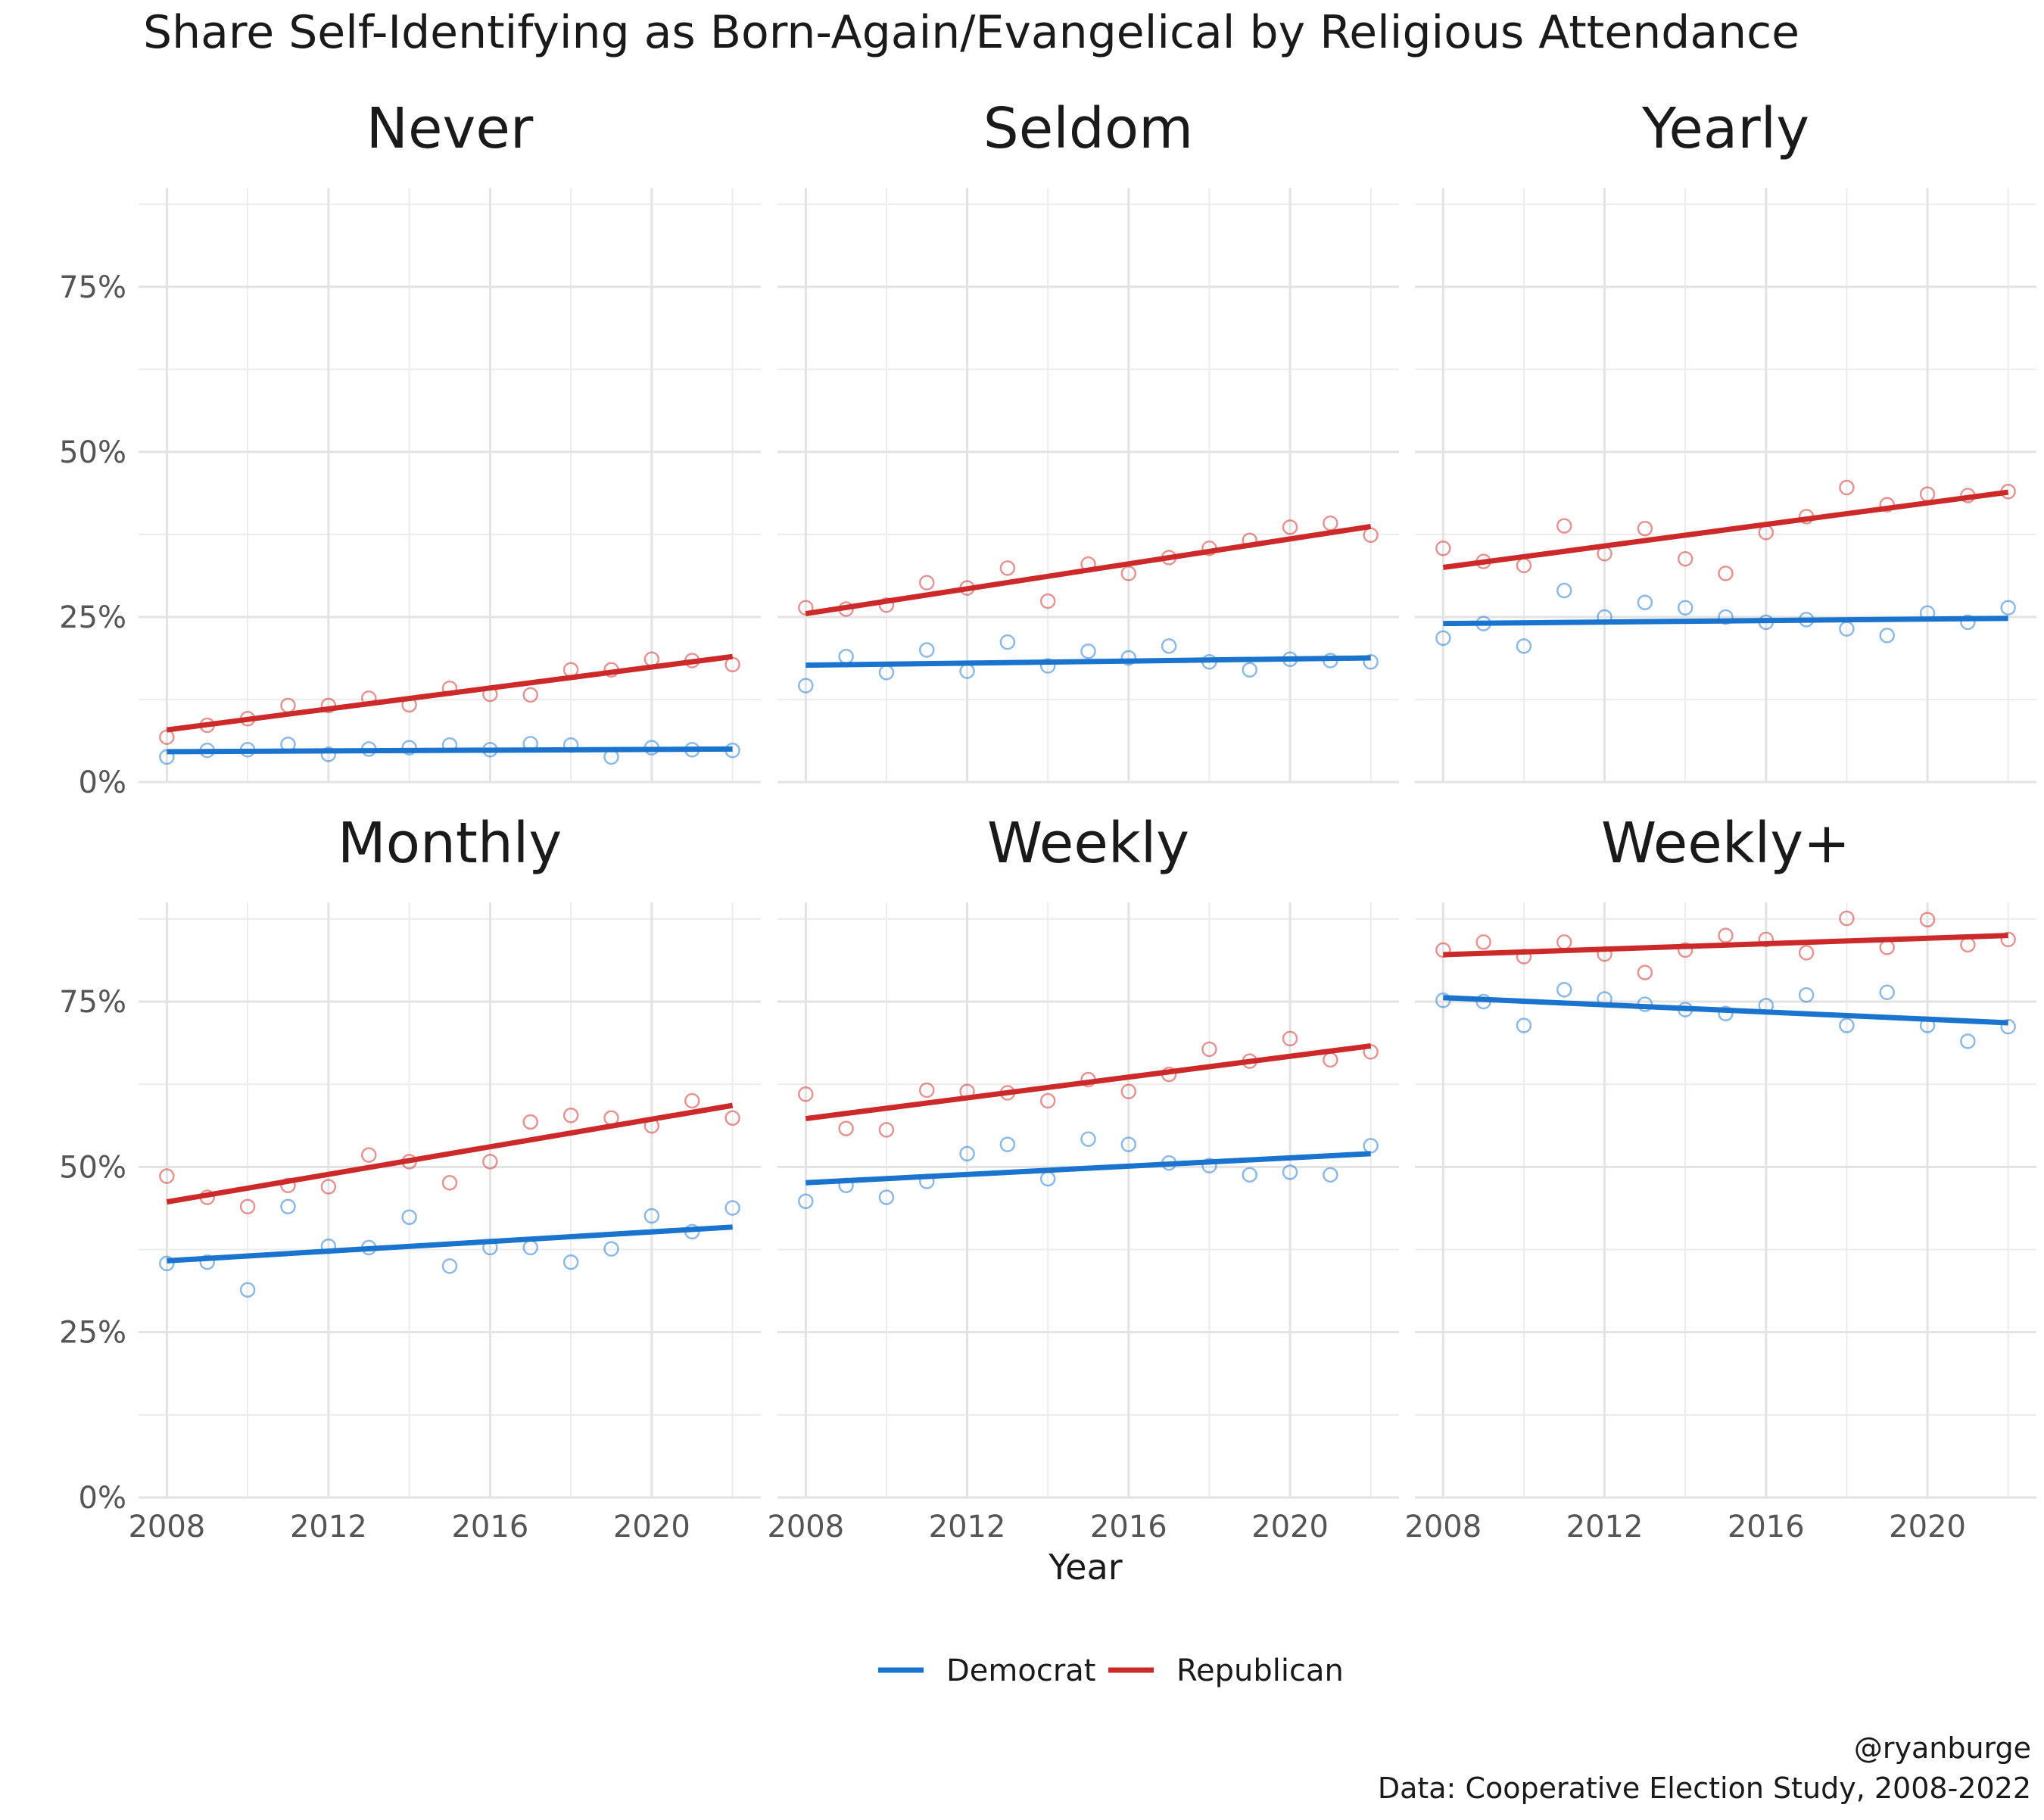 The height and width of the screenshot is (1820, 2044). What do you see at coordinates (450, 843) in the screenshot?
I see `facet-label: Monthly` at bounding box center [450, 843].